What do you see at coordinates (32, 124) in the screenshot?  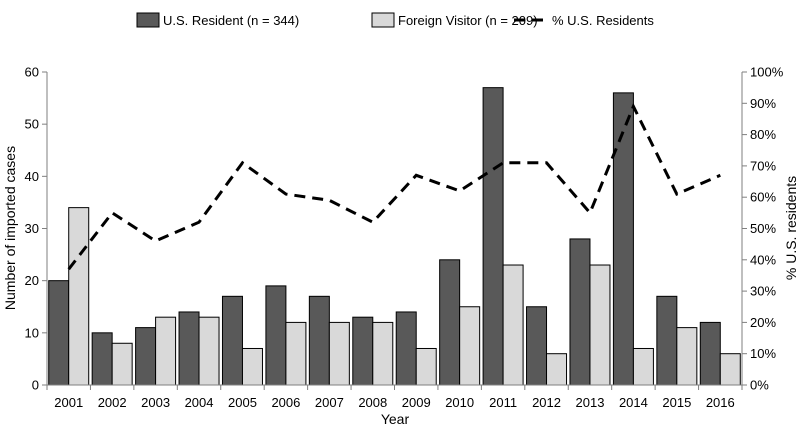 I see `y-tick-label: 50` at bounding box center [32, 124].